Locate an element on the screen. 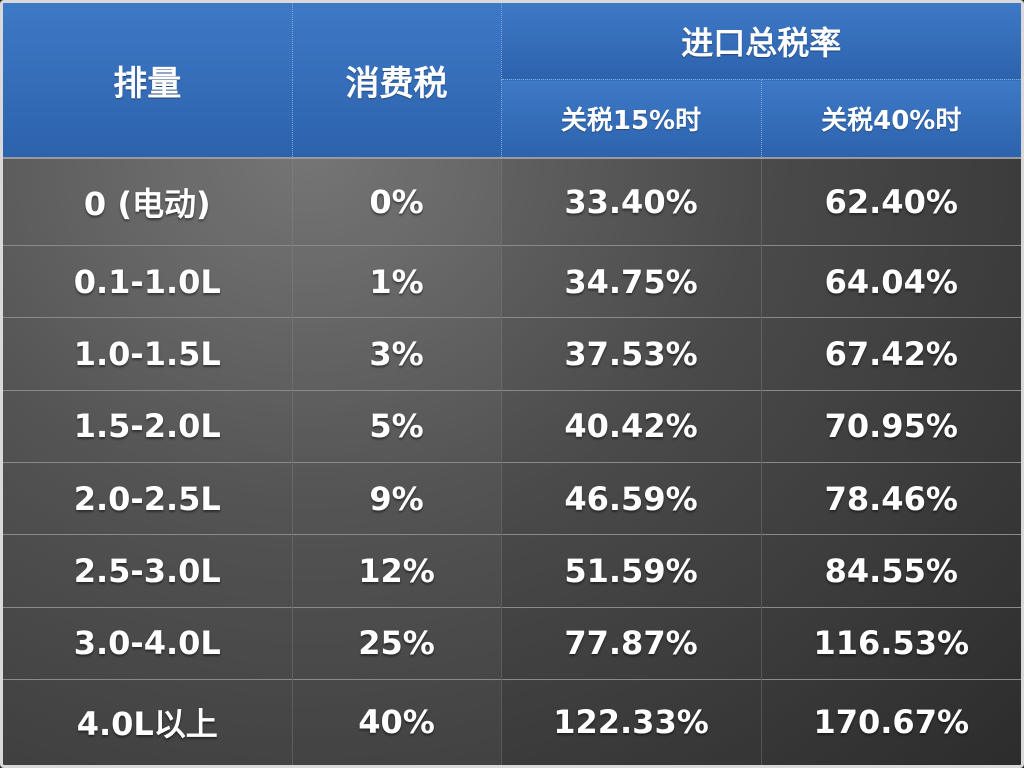  cell-displacement: 1.0-1.5L is located at coordinates (148, 354).